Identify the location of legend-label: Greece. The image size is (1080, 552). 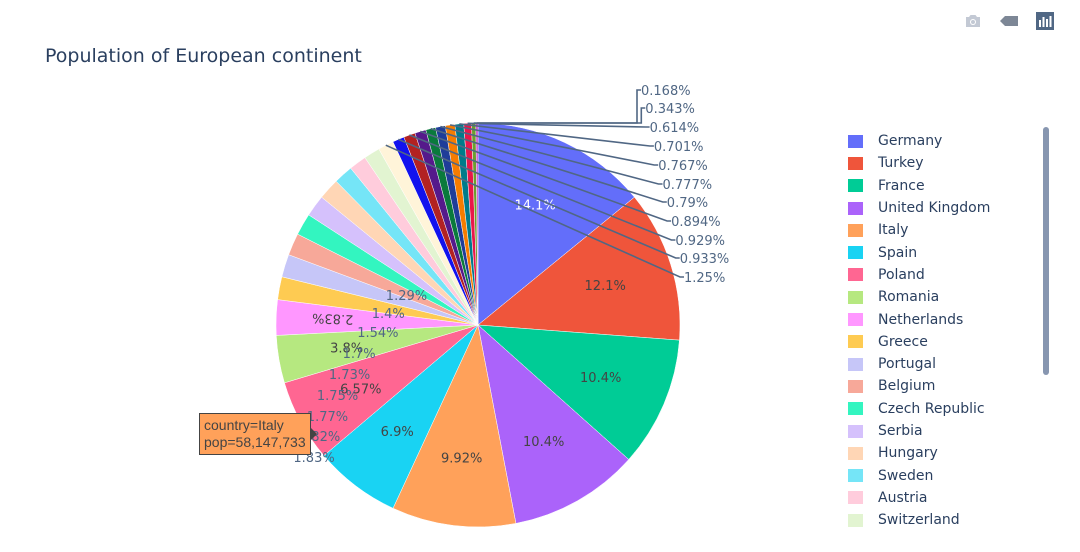
(903, 341).